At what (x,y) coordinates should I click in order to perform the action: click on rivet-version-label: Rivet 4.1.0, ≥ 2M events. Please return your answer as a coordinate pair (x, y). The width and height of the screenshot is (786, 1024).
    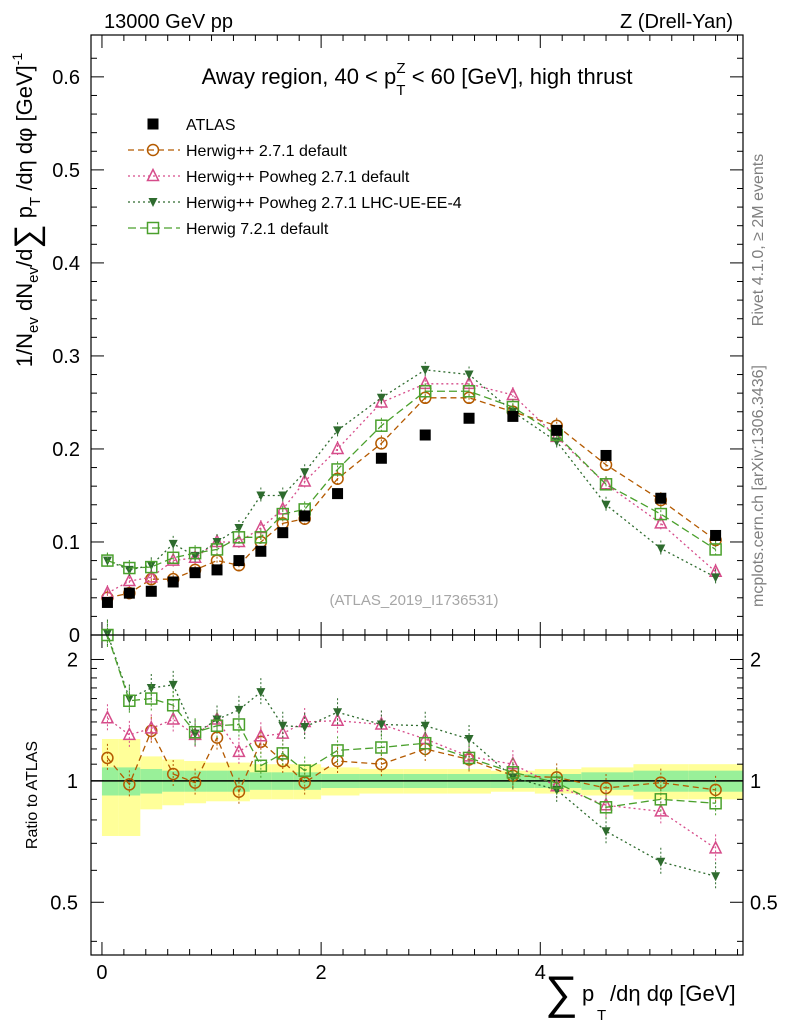
    Looking at the image, I should click on (758, 240).